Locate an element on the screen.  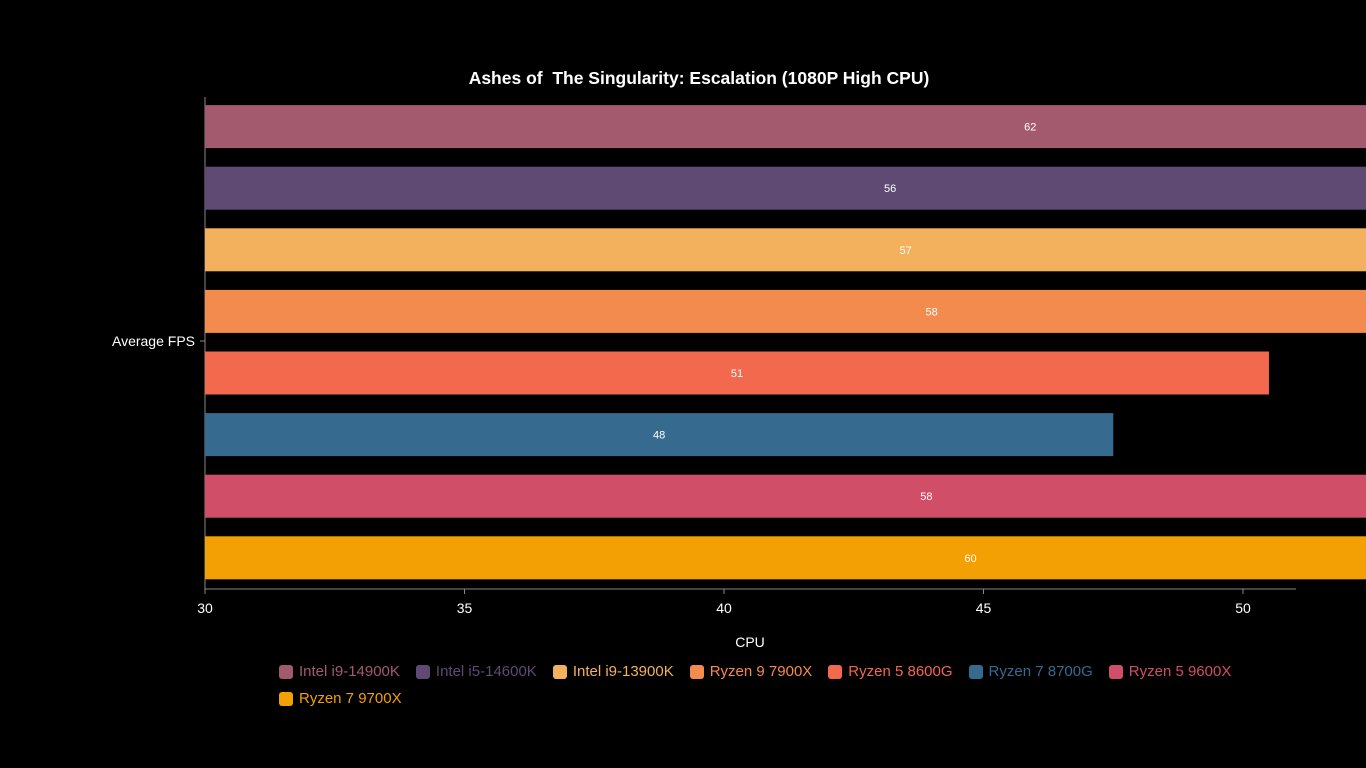
legend-item: Intel i5-14600K is located at coordinates (476, 671).